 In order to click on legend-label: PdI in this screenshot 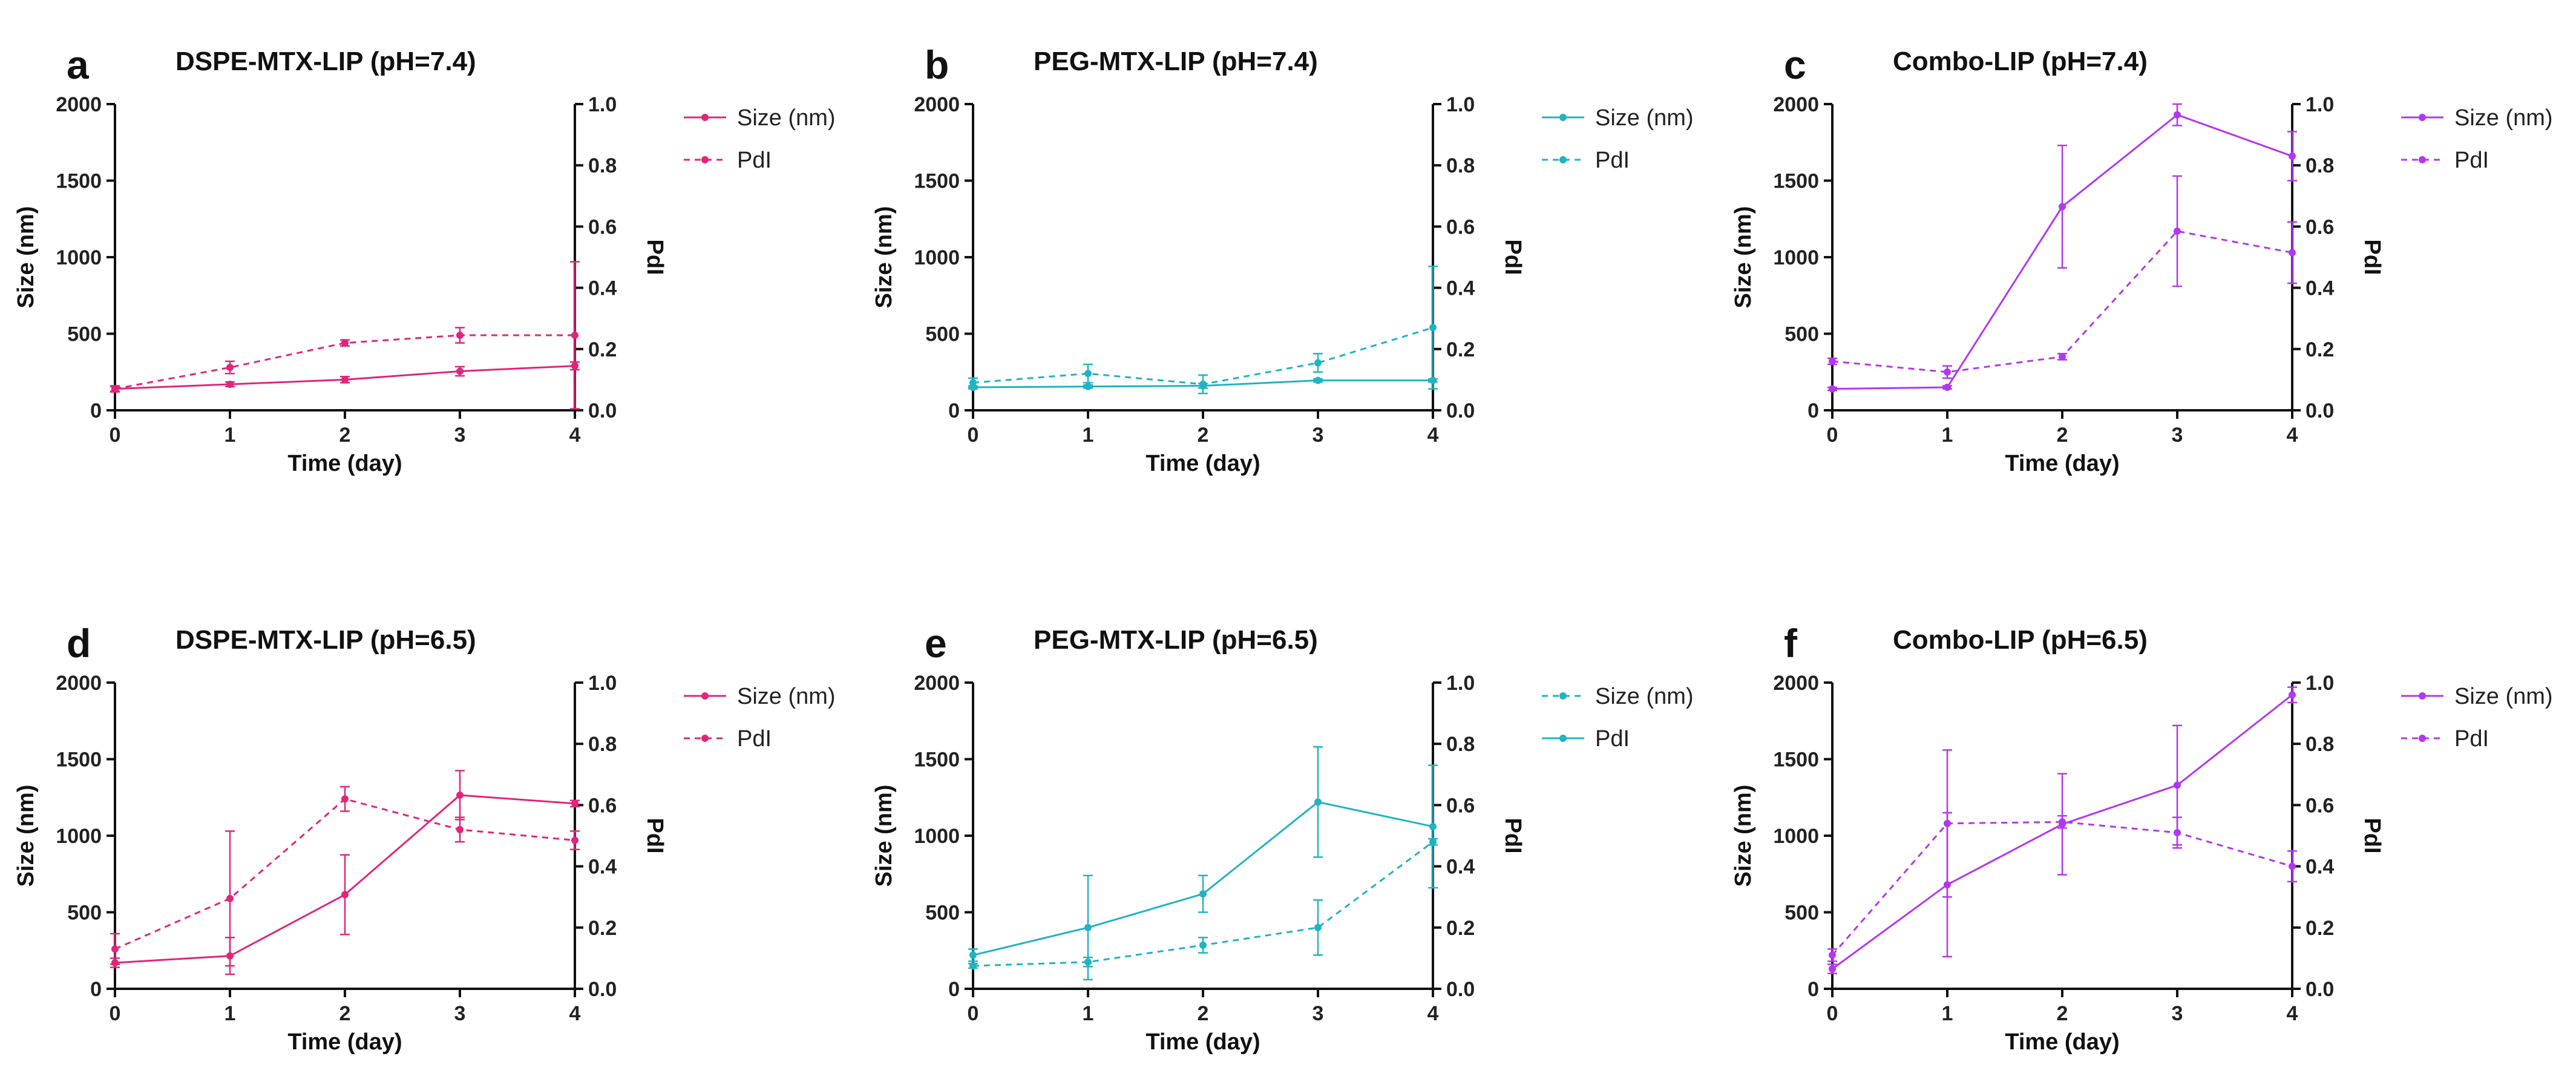, I will do `click(2471, 161)`.